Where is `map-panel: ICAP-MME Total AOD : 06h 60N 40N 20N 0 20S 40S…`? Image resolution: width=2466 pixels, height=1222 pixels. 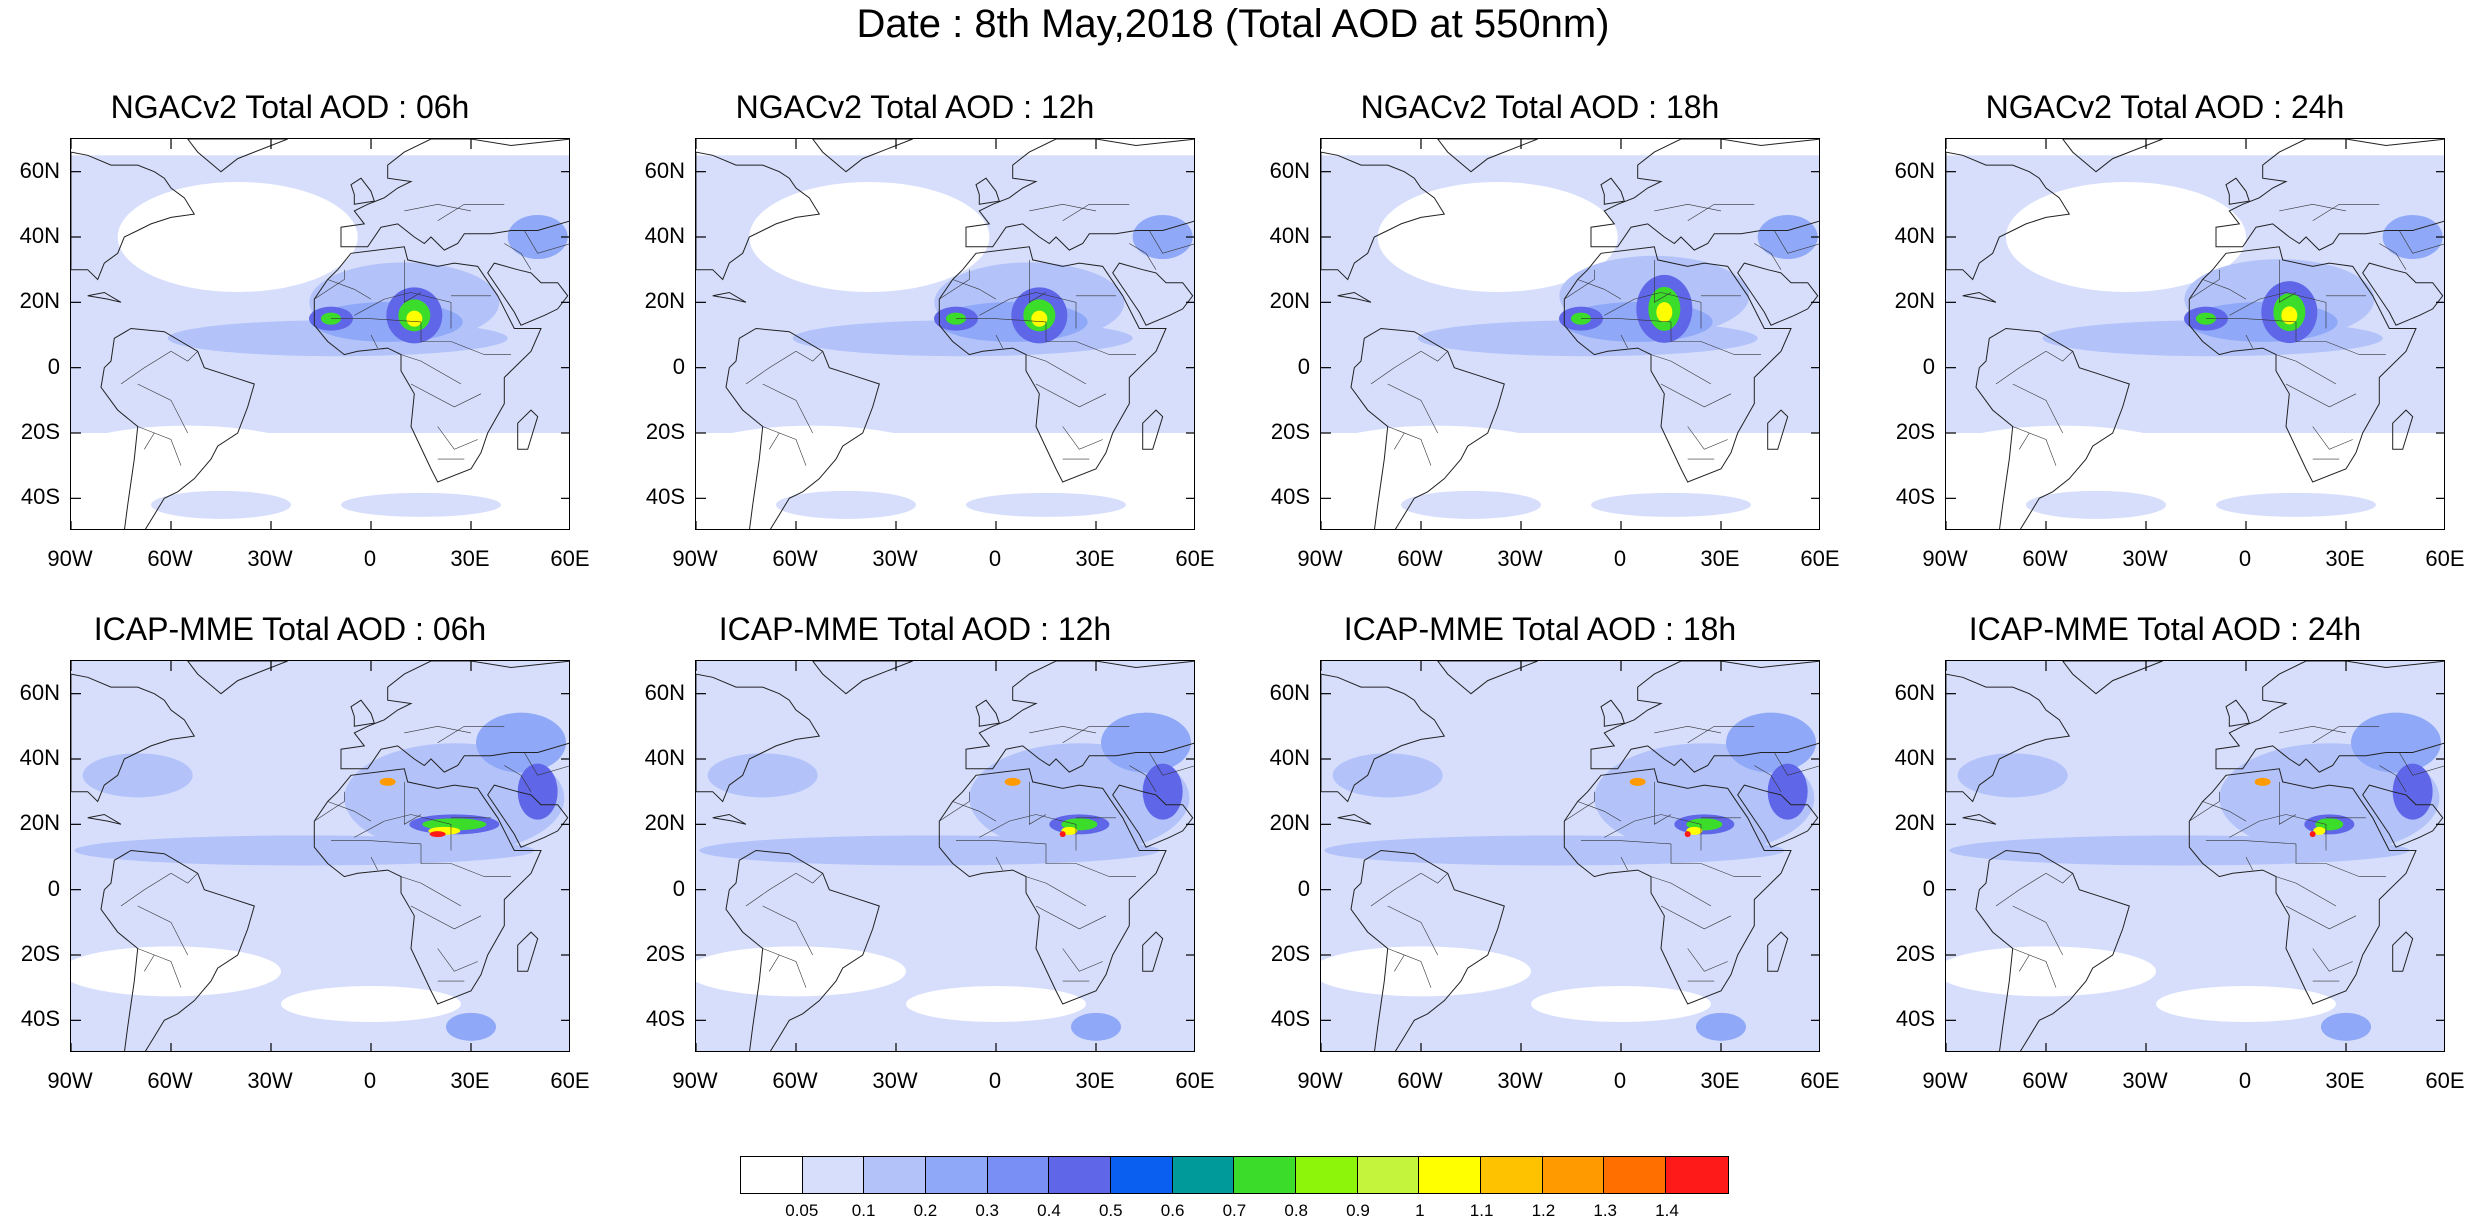 map-panel: ICAP-MME Total AOD : 06h 60N 40N 20N 0 20S 40S… is located at coordinates (295, 870).